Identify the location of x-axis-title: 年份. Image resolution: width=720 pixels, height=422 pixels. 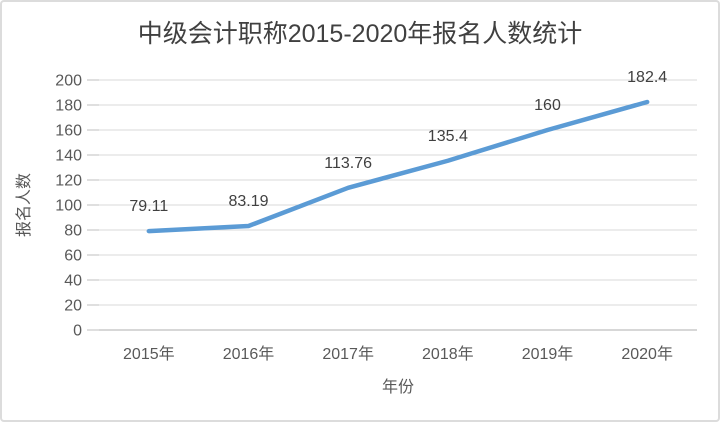
(397, 387).